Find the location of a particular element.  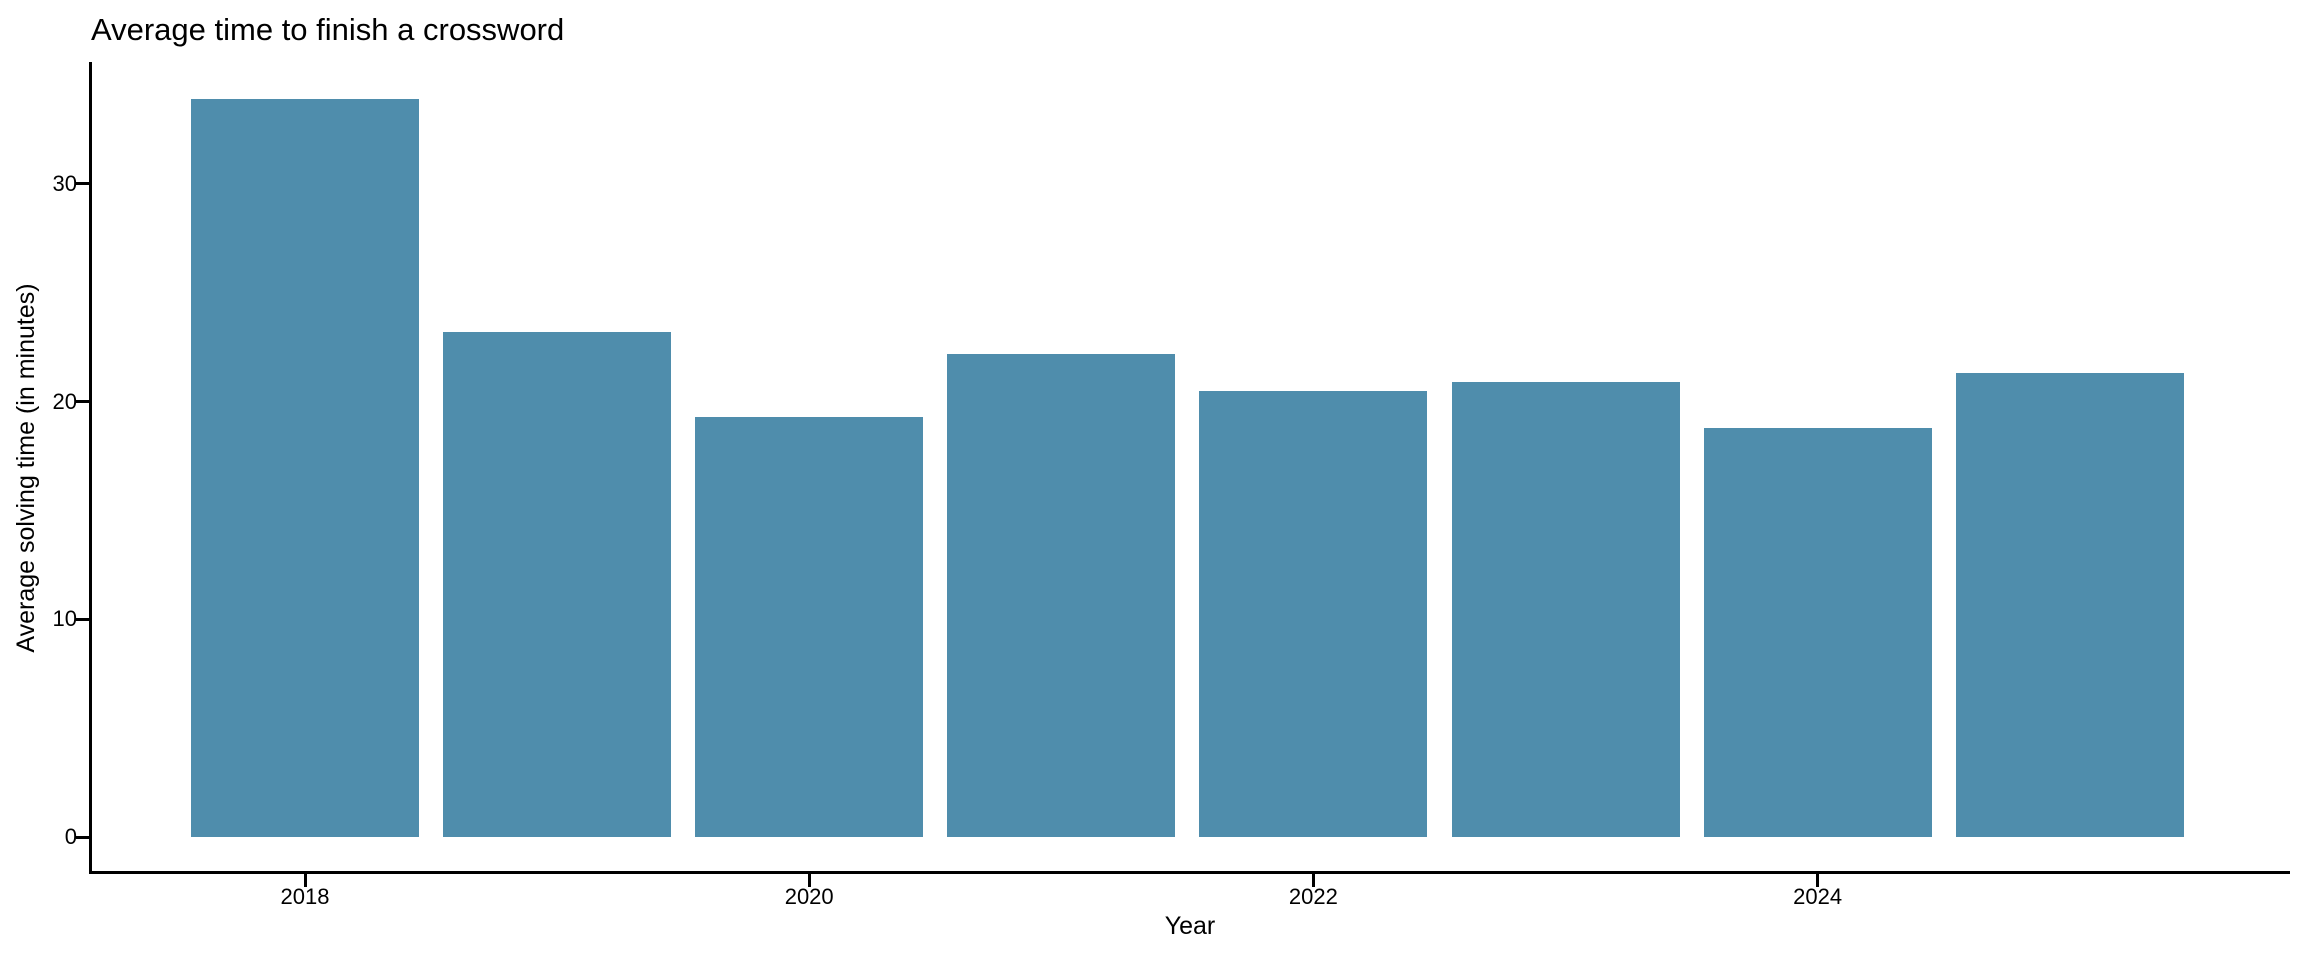

y-tick-label: 30 is located at coordinates (64, 183).